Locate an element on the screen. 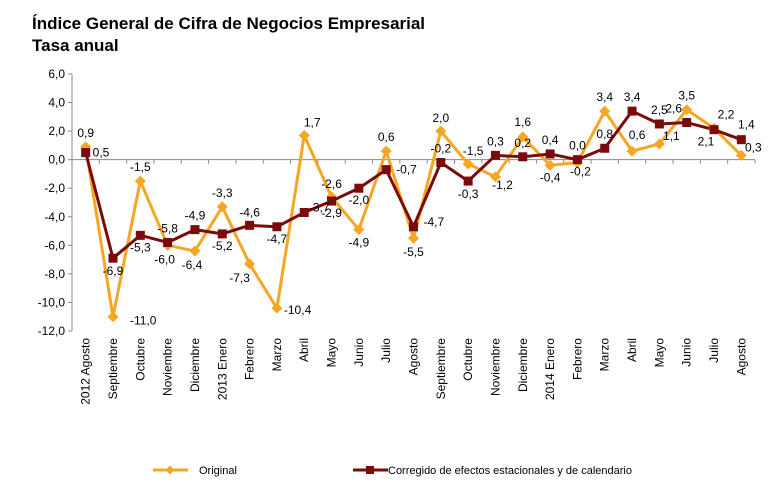 The height and width of the screenshot is (490, 779). x-tick-label: Noviembre is located at coordinates (168, 367).